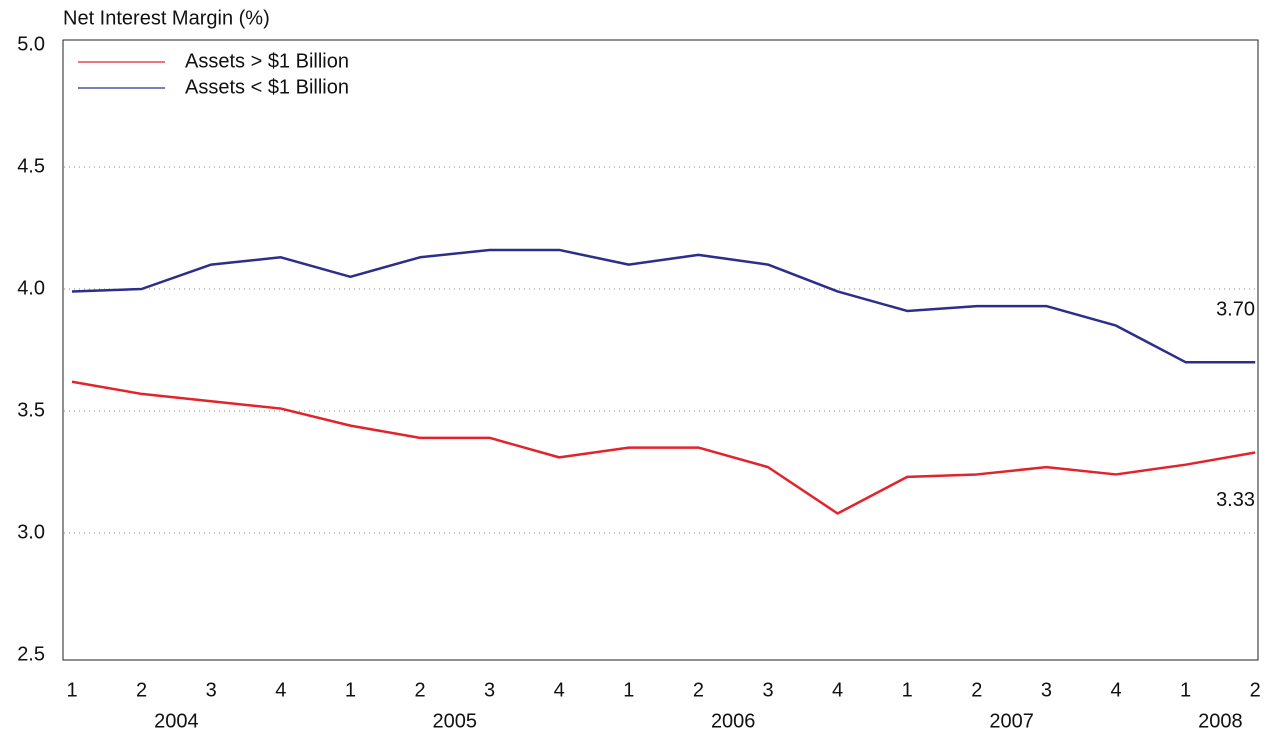 The height and width of the screenshot is (741, 1267). I want to click on year-label: 2006, so click(733, 721).